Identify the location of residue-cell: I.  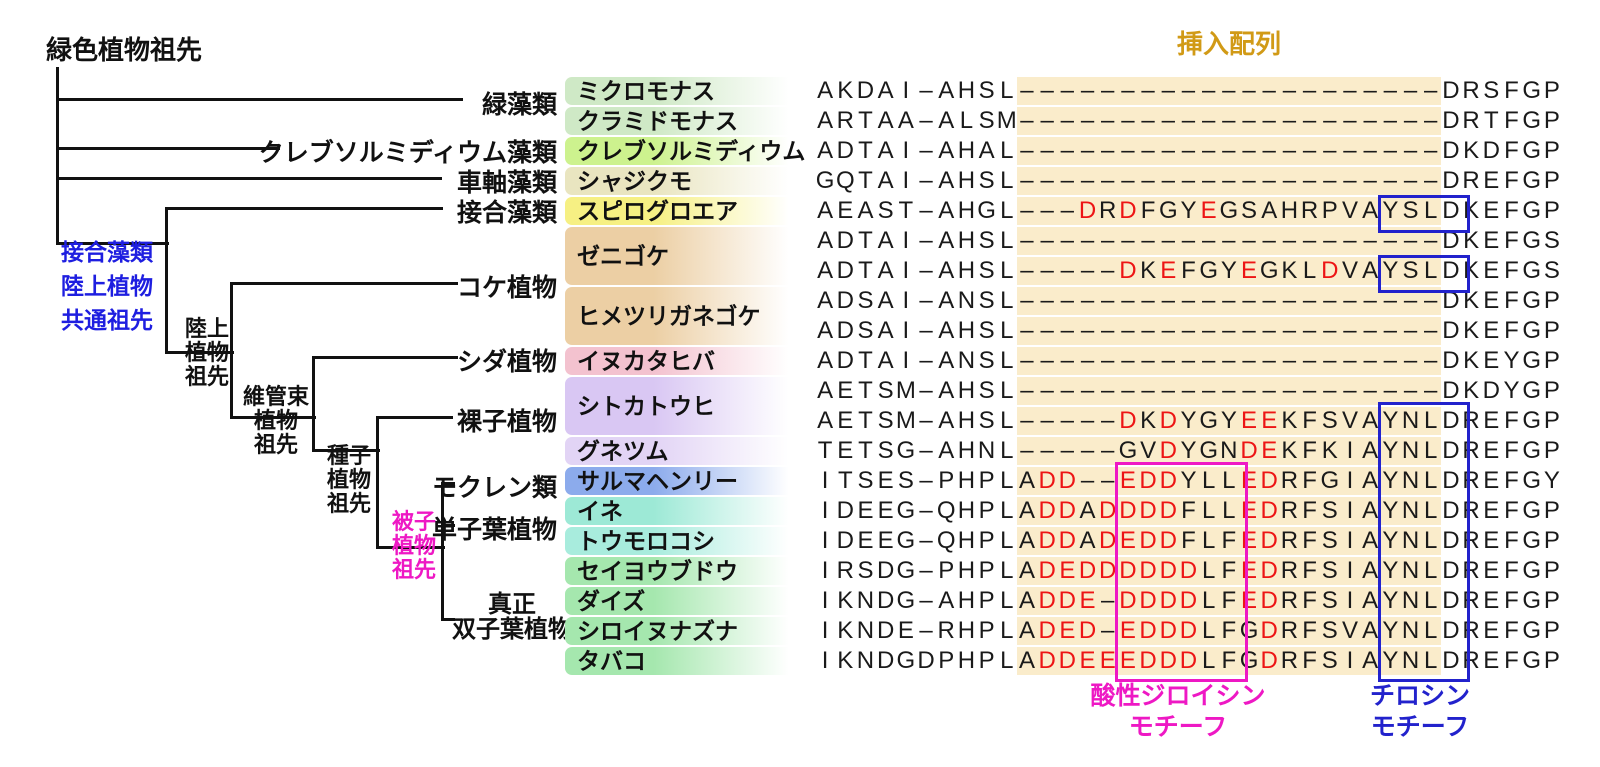
(906, 300).